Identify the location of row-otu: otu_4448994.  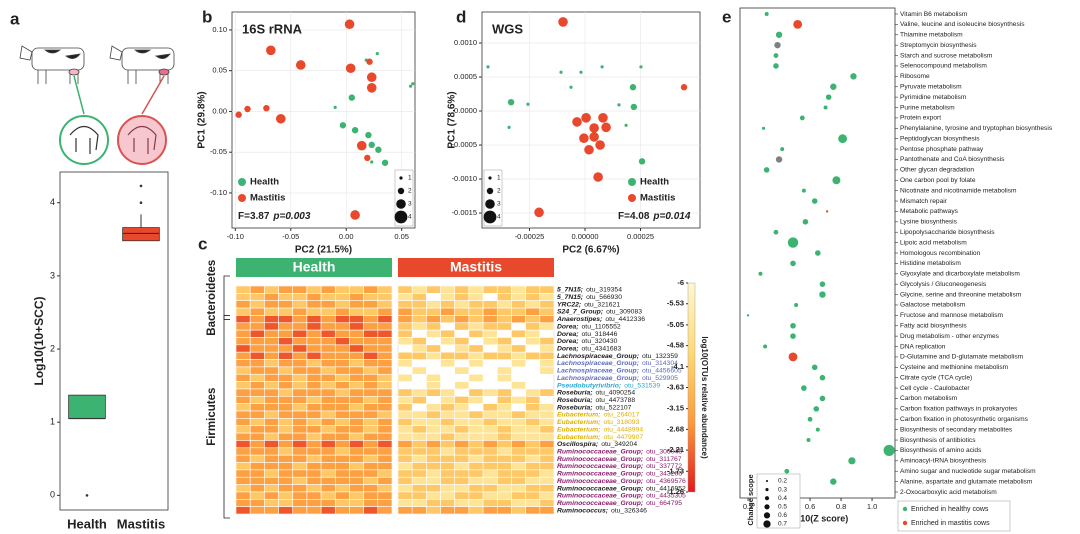
(623, 429).